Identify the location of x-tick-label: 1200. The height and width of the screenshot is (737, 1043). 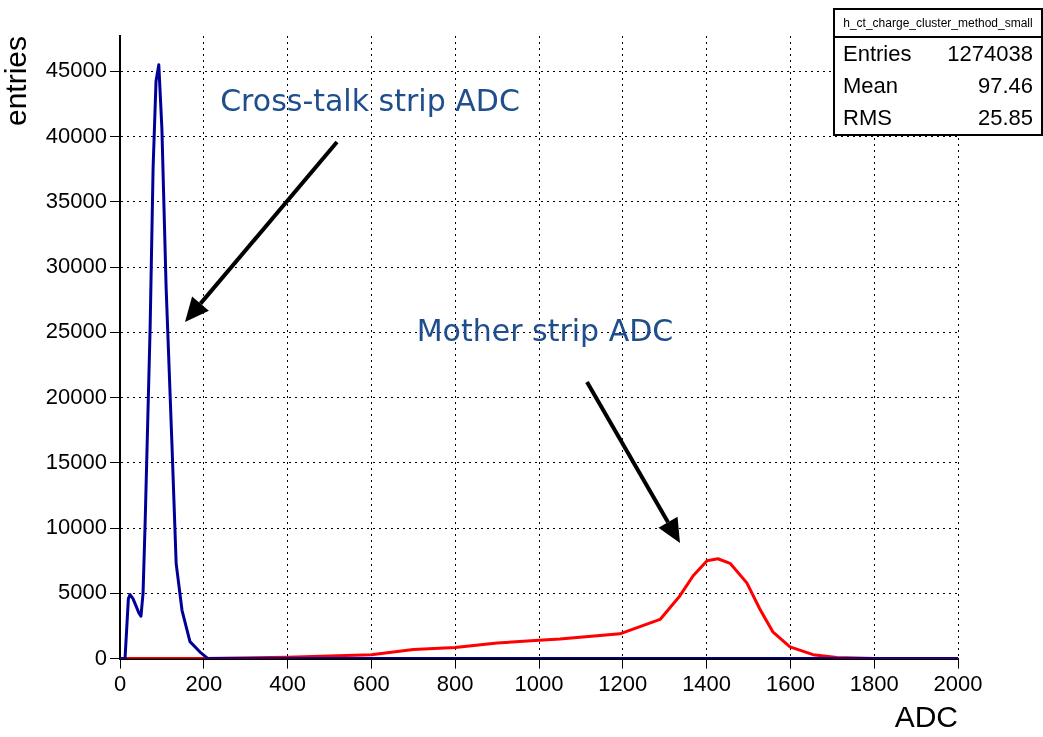
(623, 683).